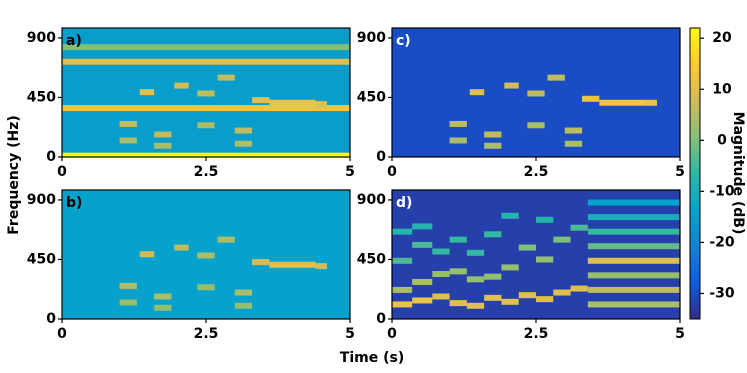  I want to click on colorbar-tick-label: -30, so click(722, 293).